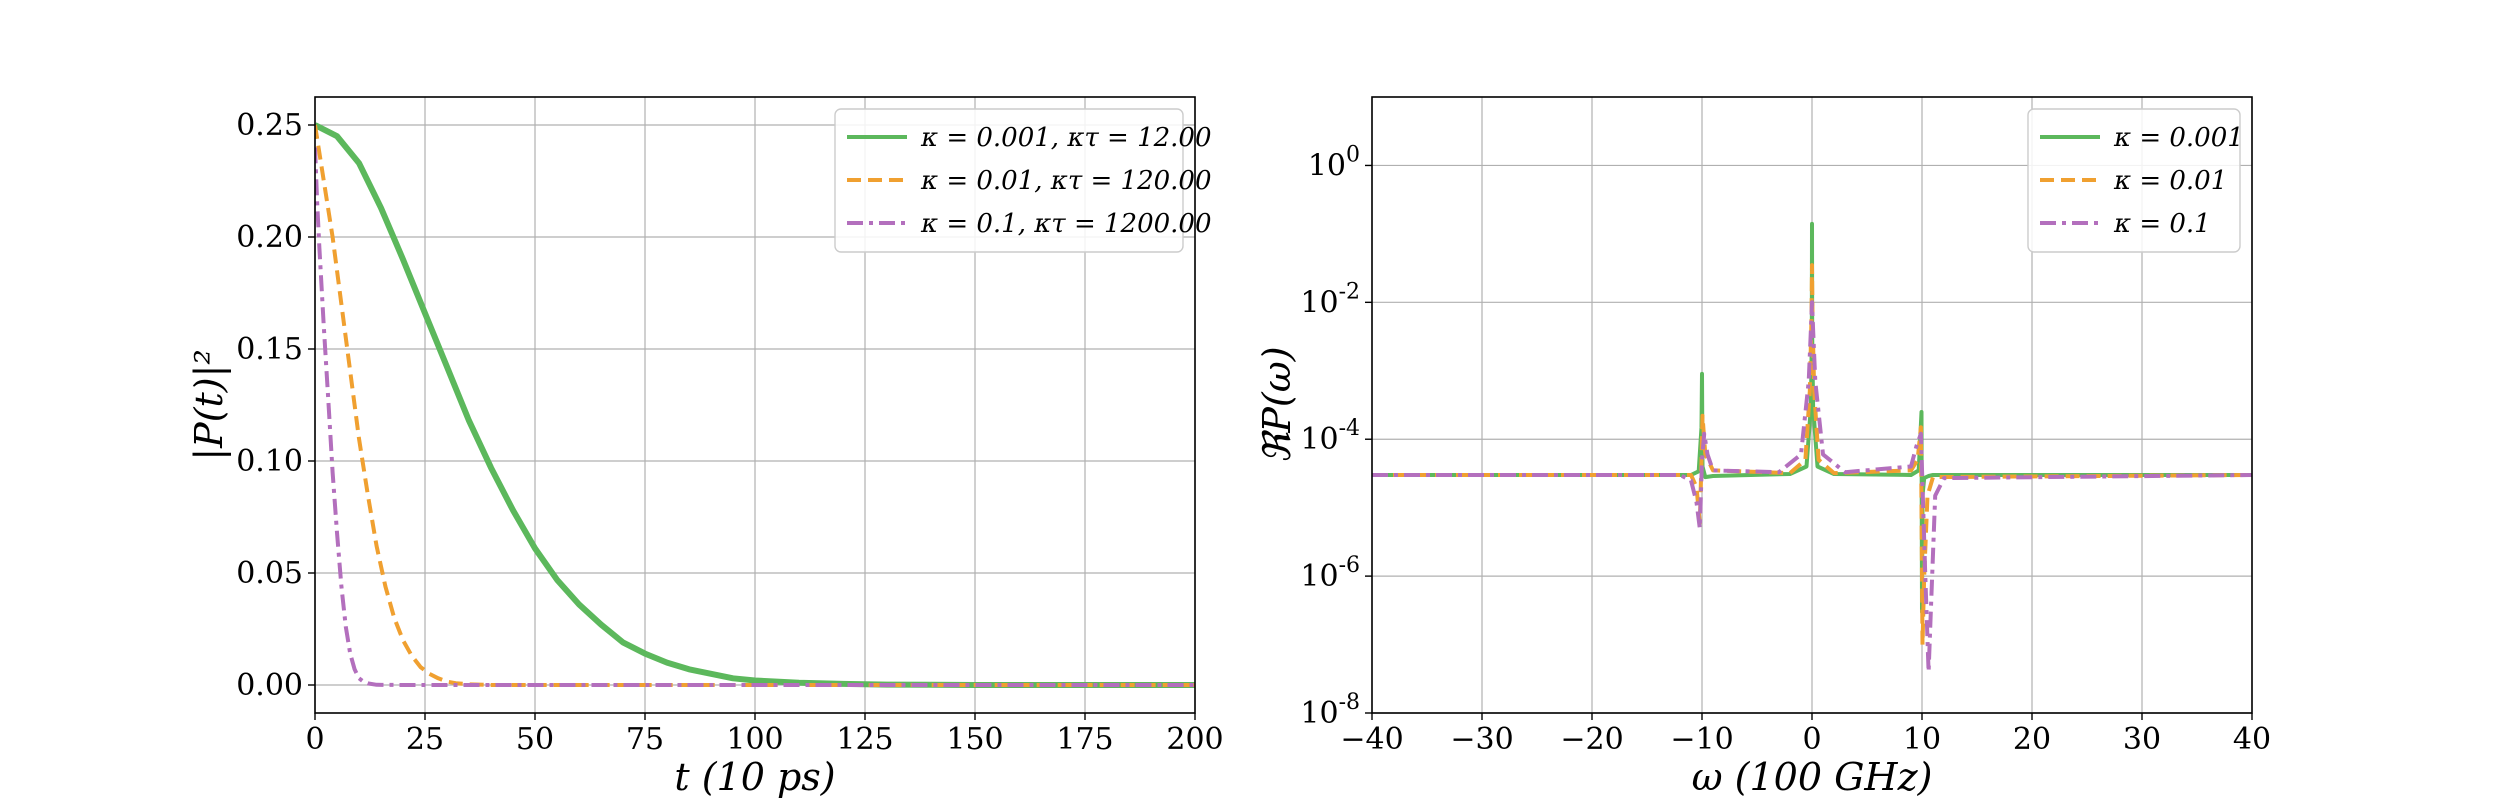 The image size is (2500, 800). I want to click on x-tick-label: 50, so click(535, 739).